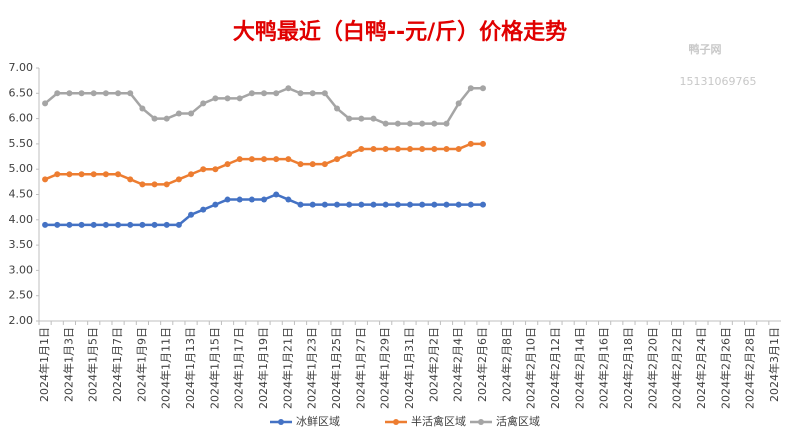 This screenshot has height=444, width=800. I want to click on y-tick-label: 4.00, so click(21, 219).